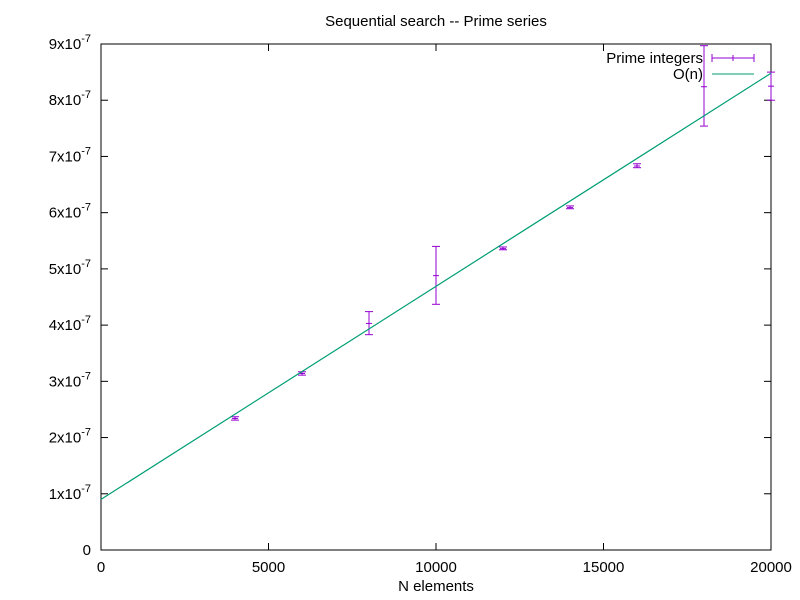 The height and width of the screenshot is (600, 800). I want to click on y-tick-label: 5x10⁻⁷, so click(70, 268).